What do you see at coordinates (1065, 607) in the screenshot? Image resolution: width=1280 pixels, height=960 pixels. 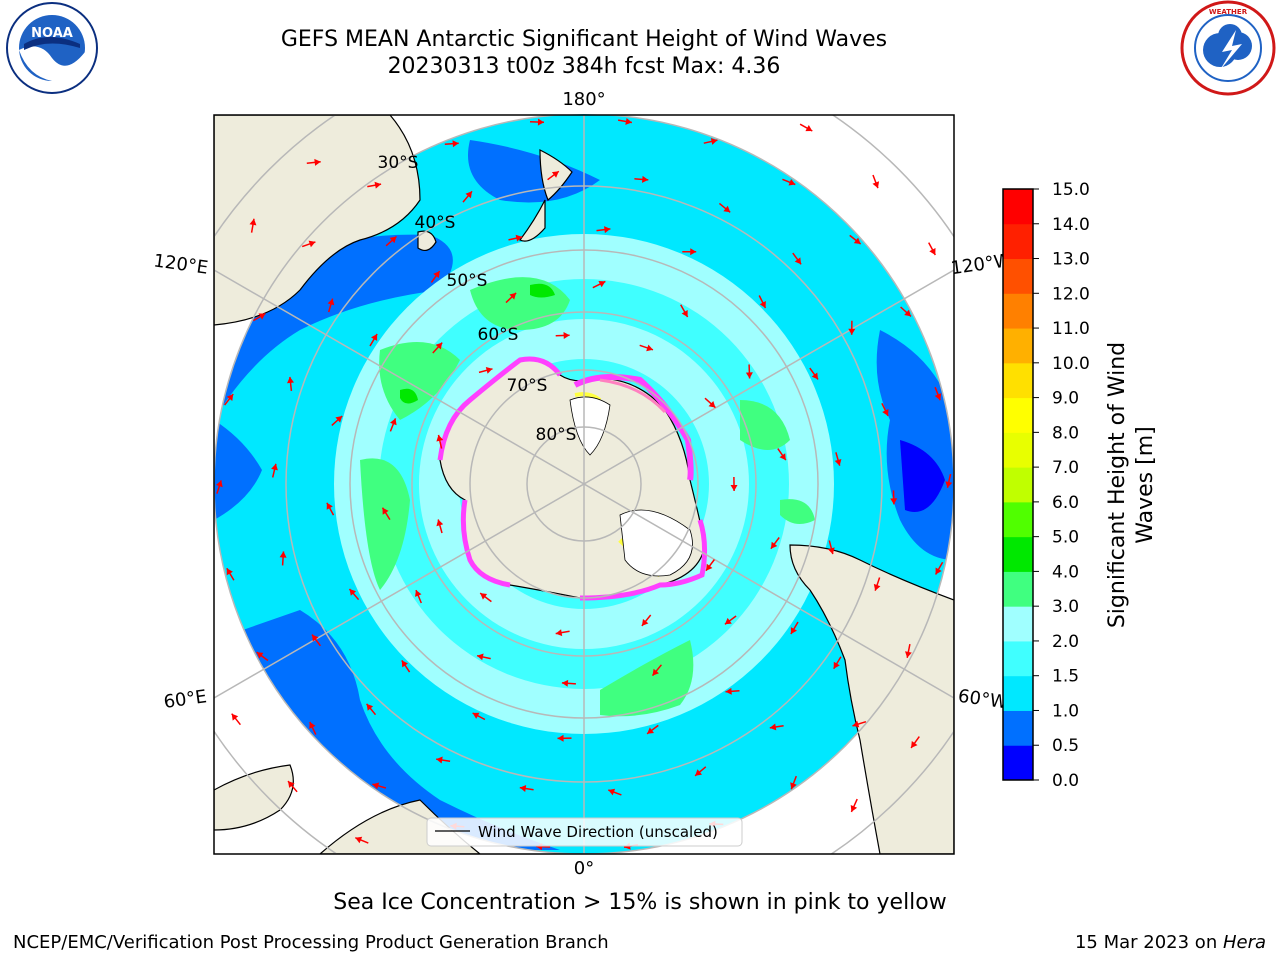 I see `colorbar-tick-label: 3.0` at bounding box center [1065, 607].